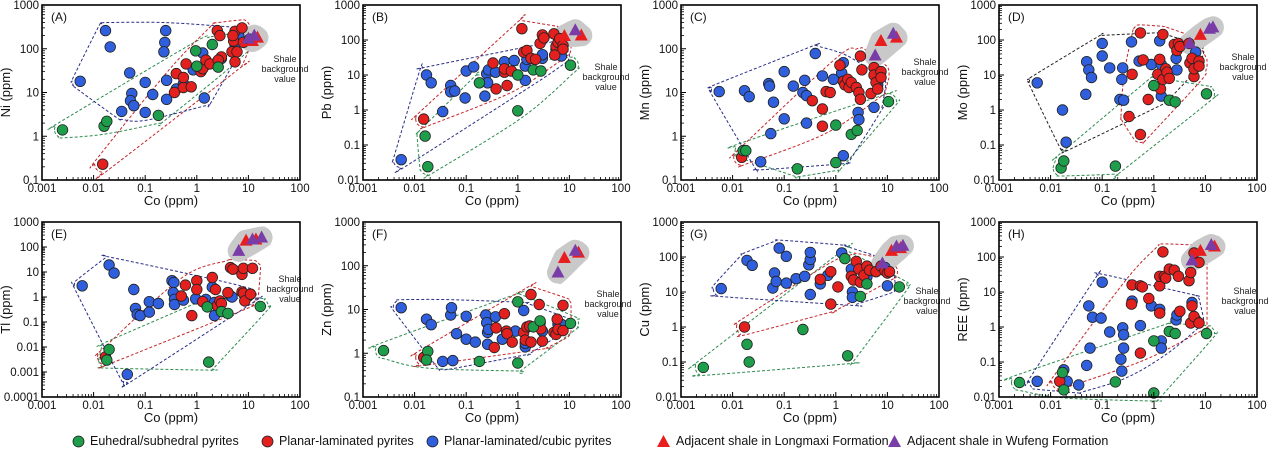 This screenshot has height=452, width=1269. What do you see at coordinates (518, 189) in the screenshot?
I see `x-tick-label: 1` at bounding box center [518, 189].